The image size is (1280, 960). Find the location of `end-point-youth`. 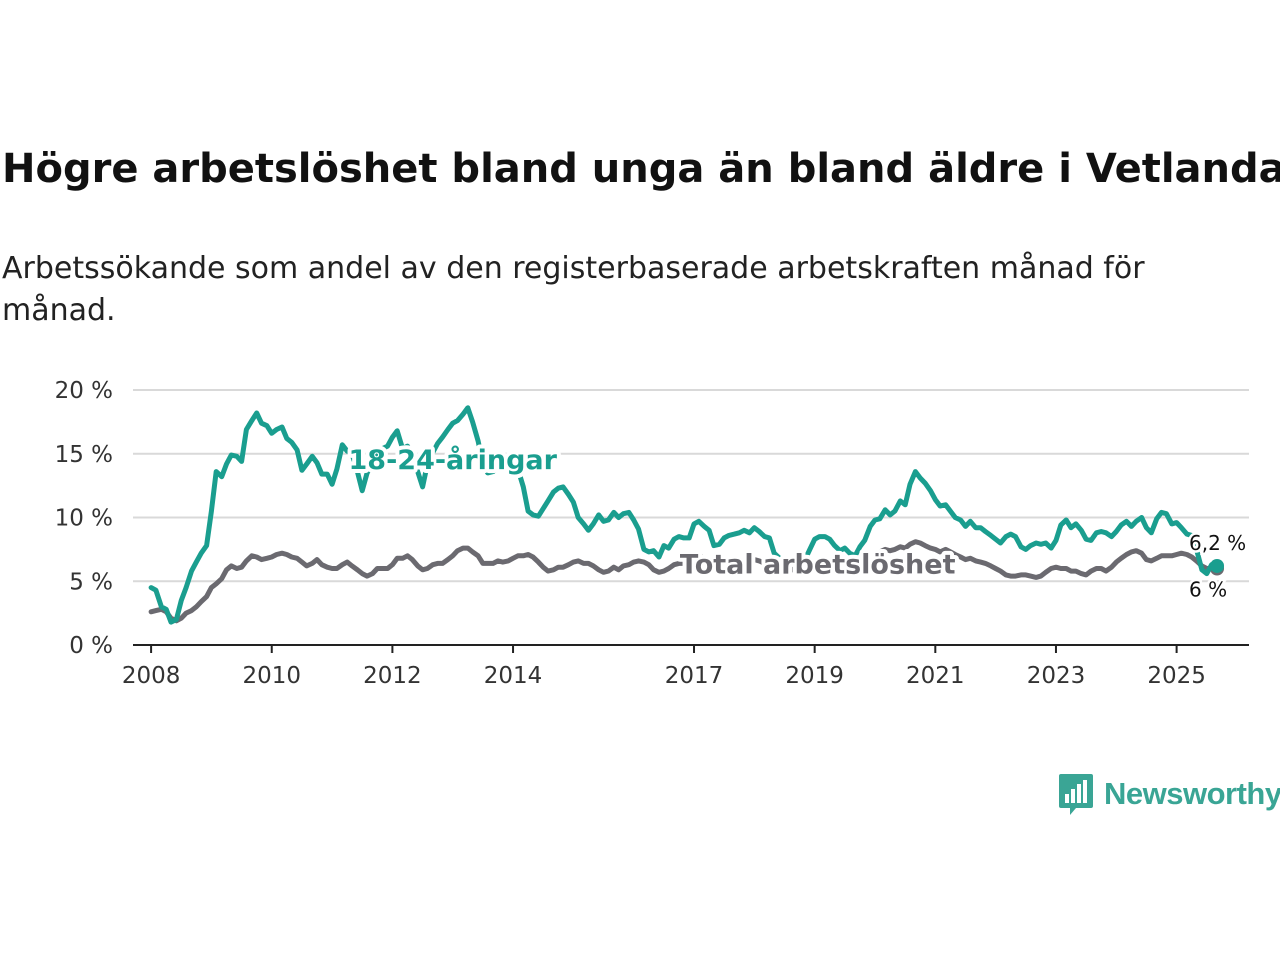

end-point-youth is located at coordinates (1217, 565).